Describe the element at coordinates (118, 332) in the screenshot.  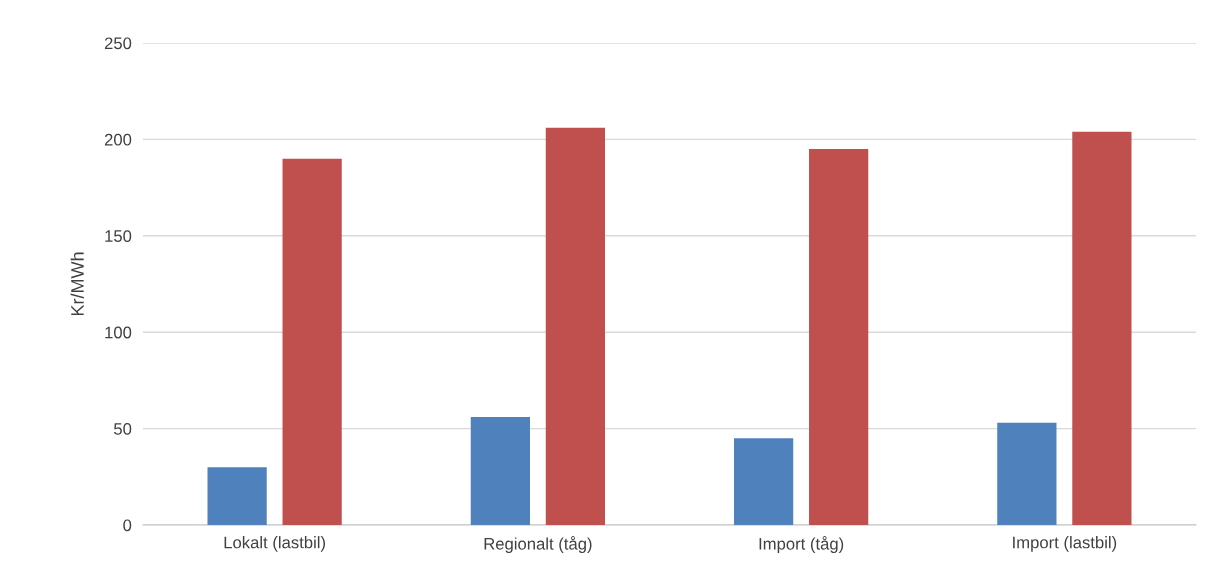
I see `y-tick-label: 100` at that location.